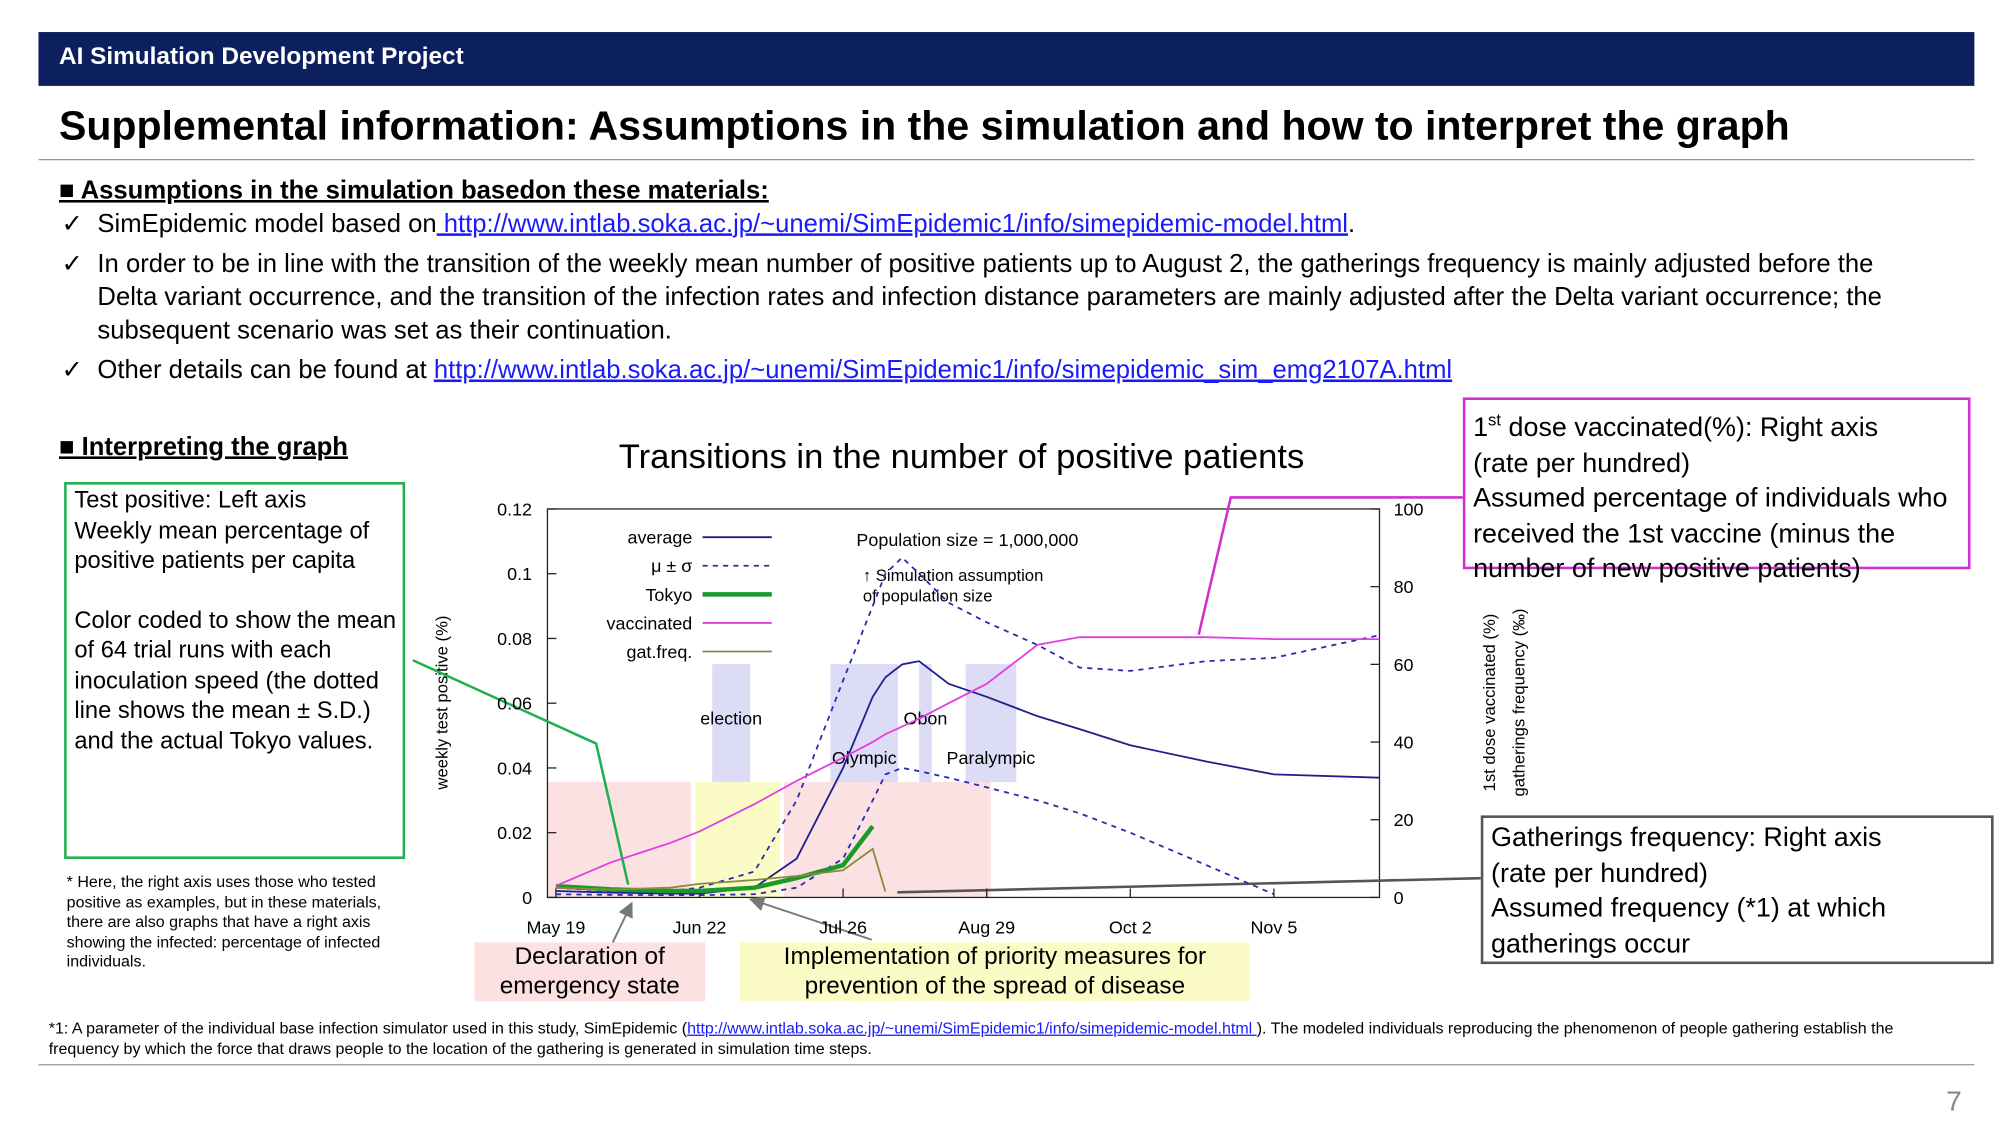 The height and width of the screenshot is (1125, 2000). I want to click on y2-axis-label: 1st dose vaccinated (%), so click(1489, 703).